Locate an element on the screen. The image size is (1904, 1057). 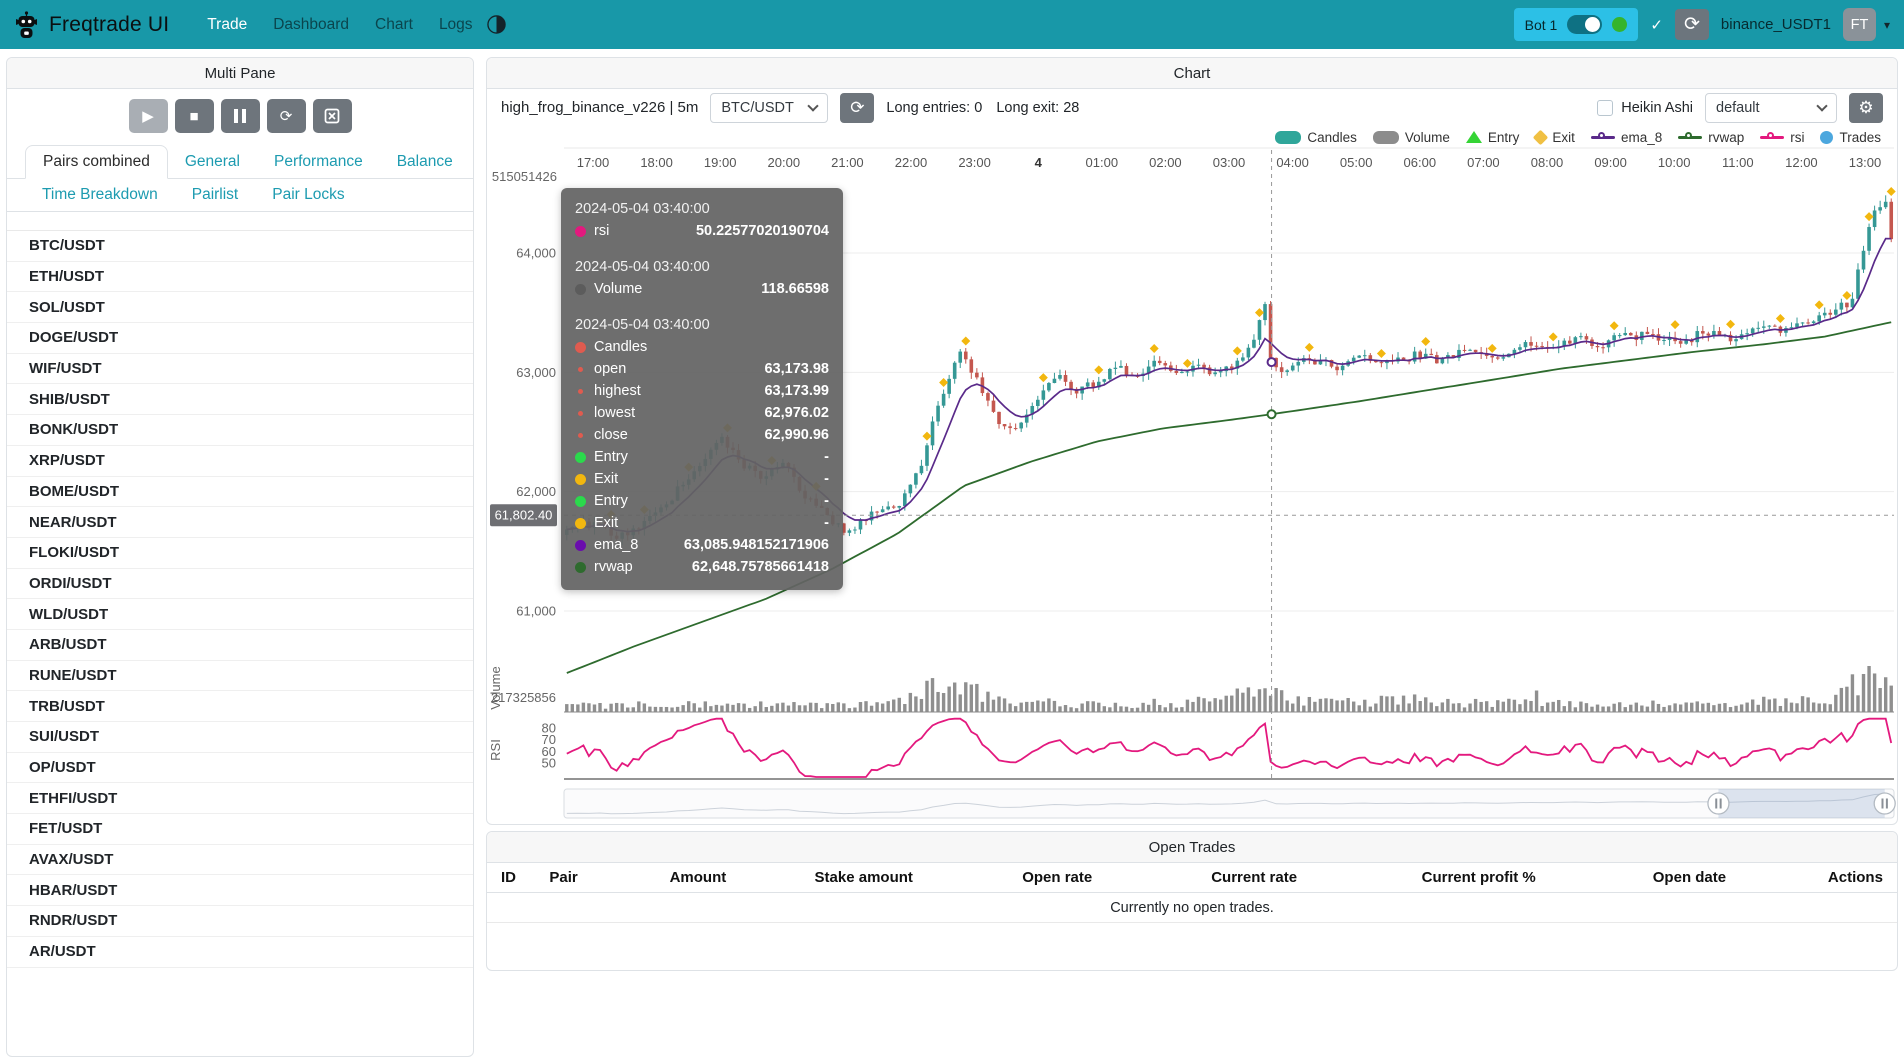
pair-list-item: RNDR/USDT is located at coordinates (240, 921).